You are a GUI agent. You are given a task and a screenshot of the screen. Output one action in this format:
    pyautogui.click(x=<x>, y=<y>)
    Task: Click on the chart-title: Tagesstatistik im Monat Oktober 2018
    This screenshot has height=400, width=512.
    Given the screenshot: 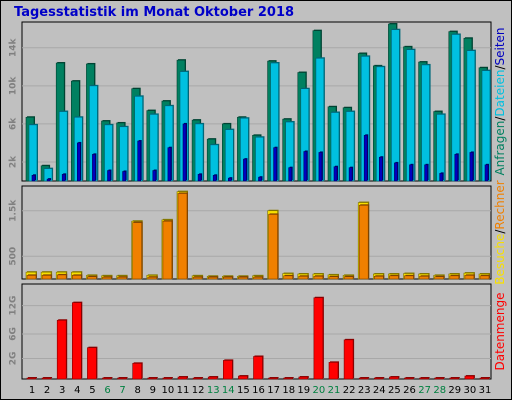 What is the action you would take?
    pyautogui.click(x=154, y=12)
    